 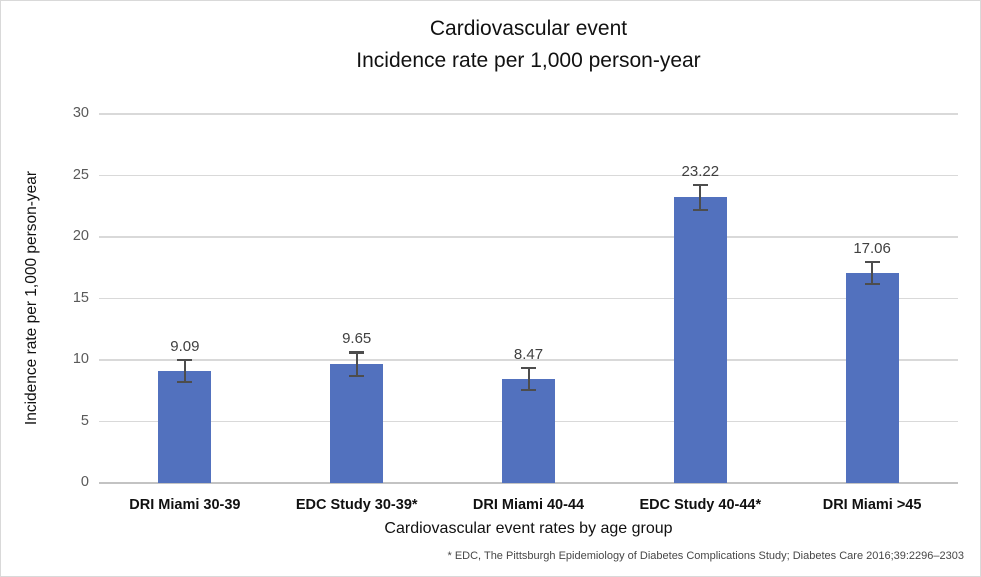 I want to click on y-tick-label: 30, so click(x=80, y=113).